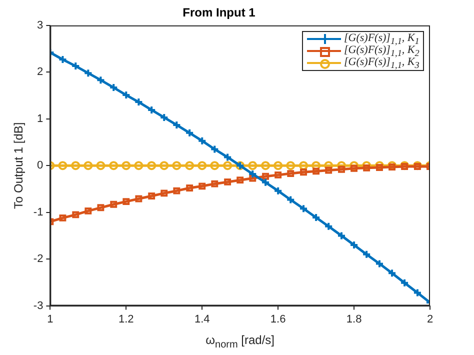 The height and width of the screenshot is (355, 474). I want to click on x-tick-label: 1.6, so click(278, 319).